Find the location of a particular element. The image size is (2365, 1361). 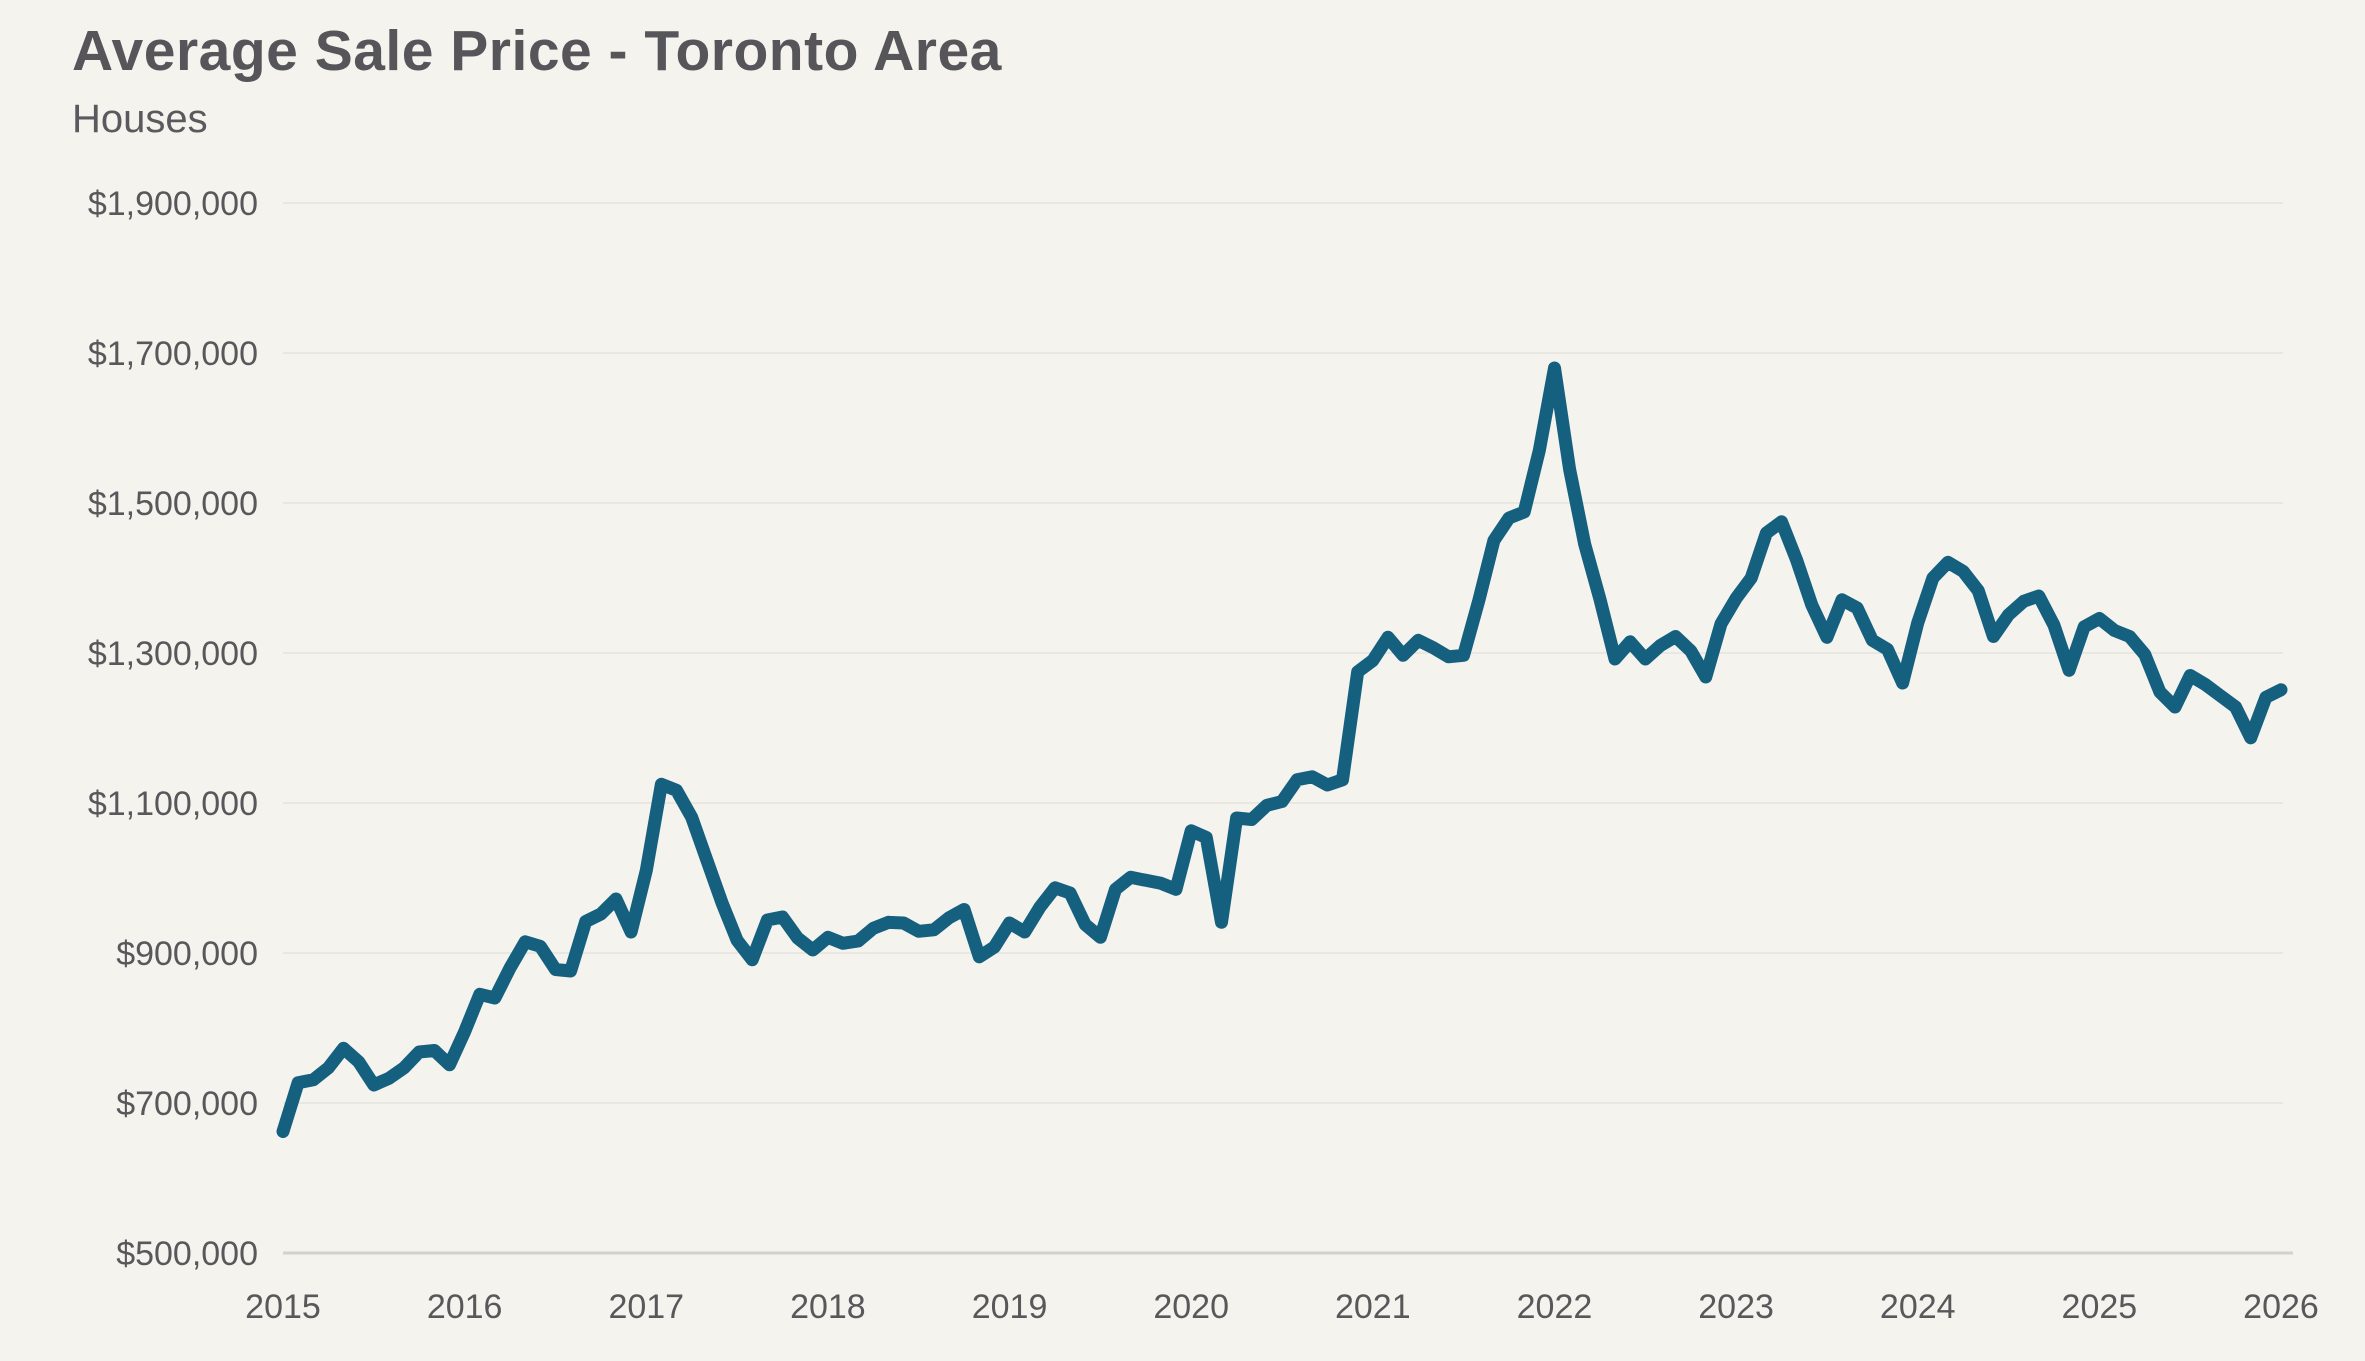

y-axis-tick-label: $1,300,000 is located at coordinates (173, 654).